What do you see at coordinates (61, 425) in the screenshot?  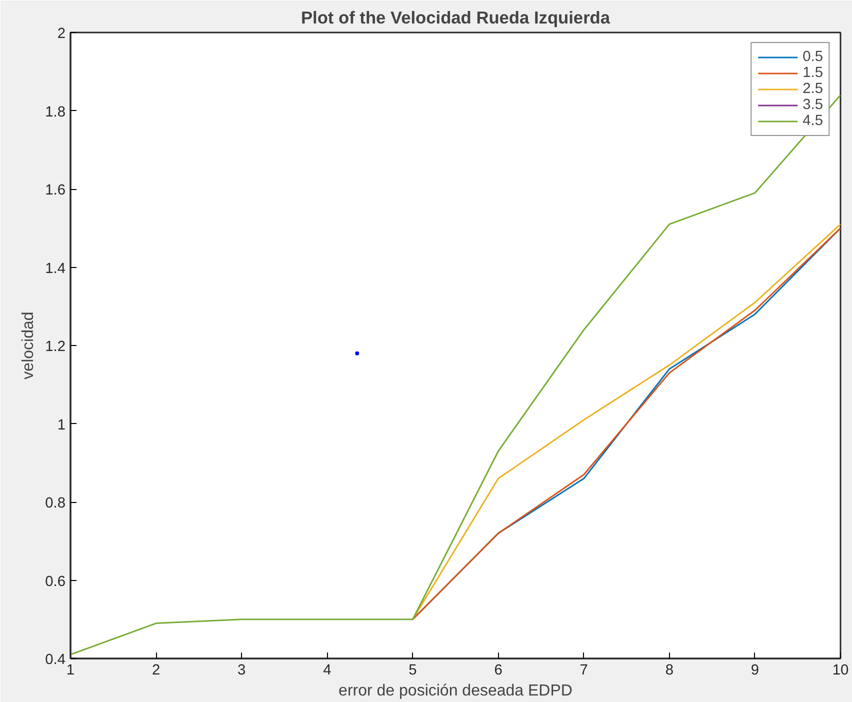 I see `y-tick-label: 1` at bounding box center [61, 425].